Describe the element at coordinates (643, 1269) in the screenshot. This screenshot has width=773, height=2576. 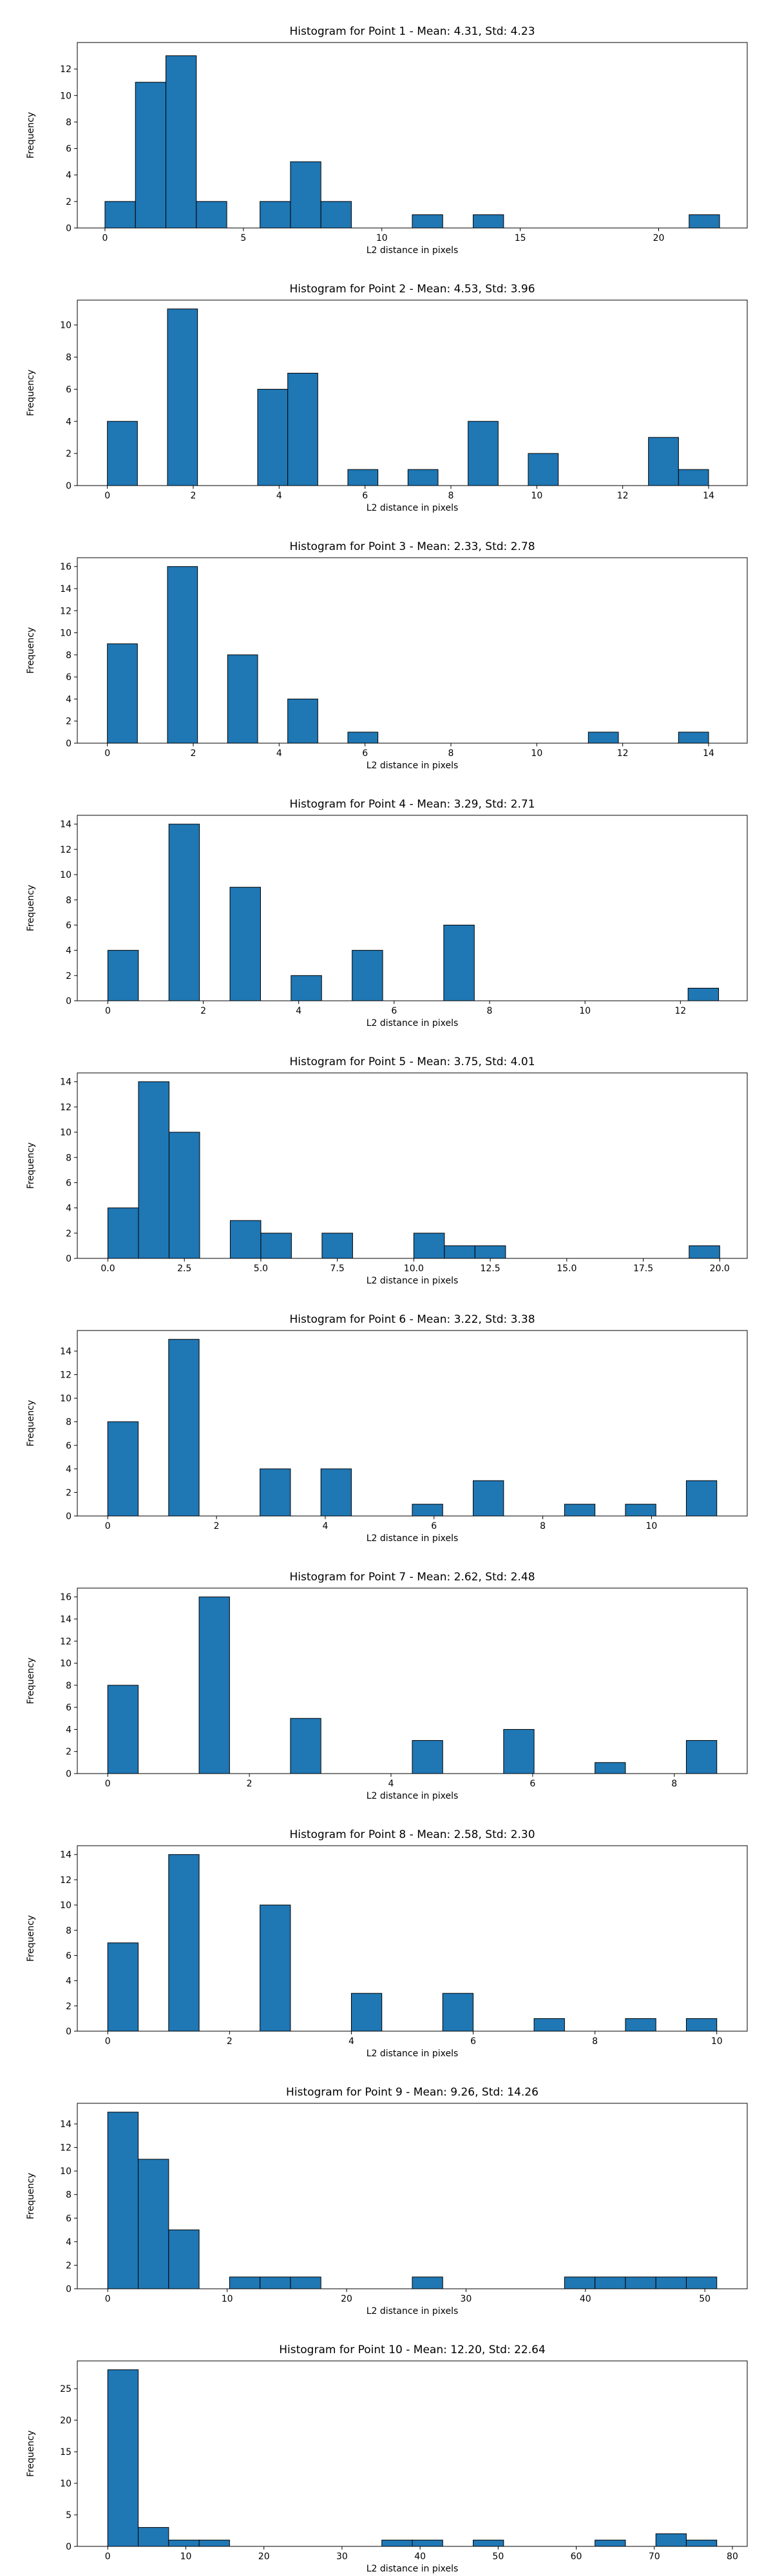
I see `x-tick-label: 17.5` at that location.